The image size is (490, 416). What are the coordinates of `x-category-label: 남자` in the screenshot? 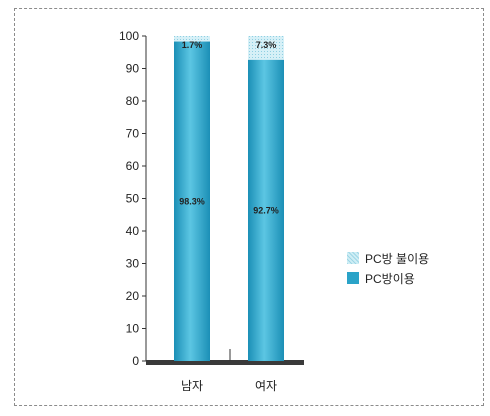 It's located at (192, 386).